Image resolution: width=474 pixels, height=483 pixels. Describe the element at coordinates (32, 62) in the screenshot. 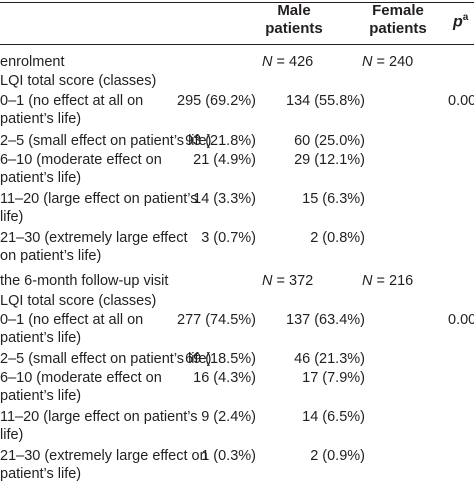

I see `section1-title: enrolment` at that location.